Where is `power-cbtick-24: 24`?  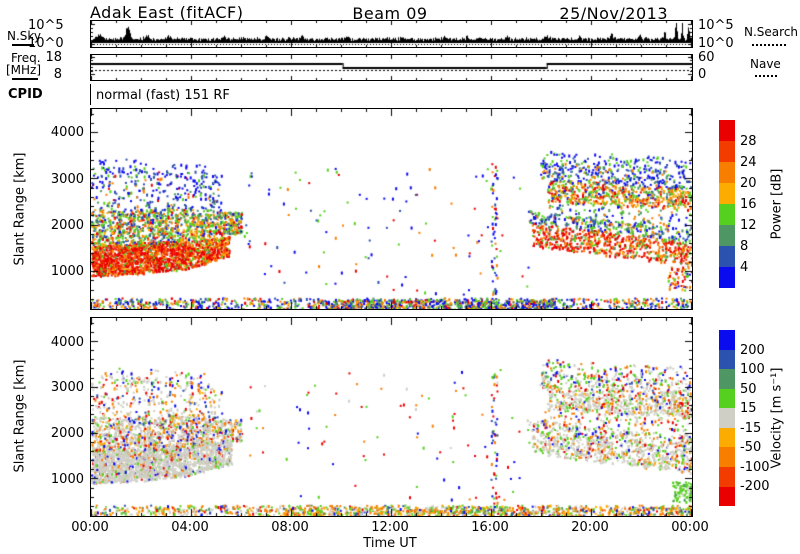 power-cbtick-24: 24 is located at coordinates (748, 162).